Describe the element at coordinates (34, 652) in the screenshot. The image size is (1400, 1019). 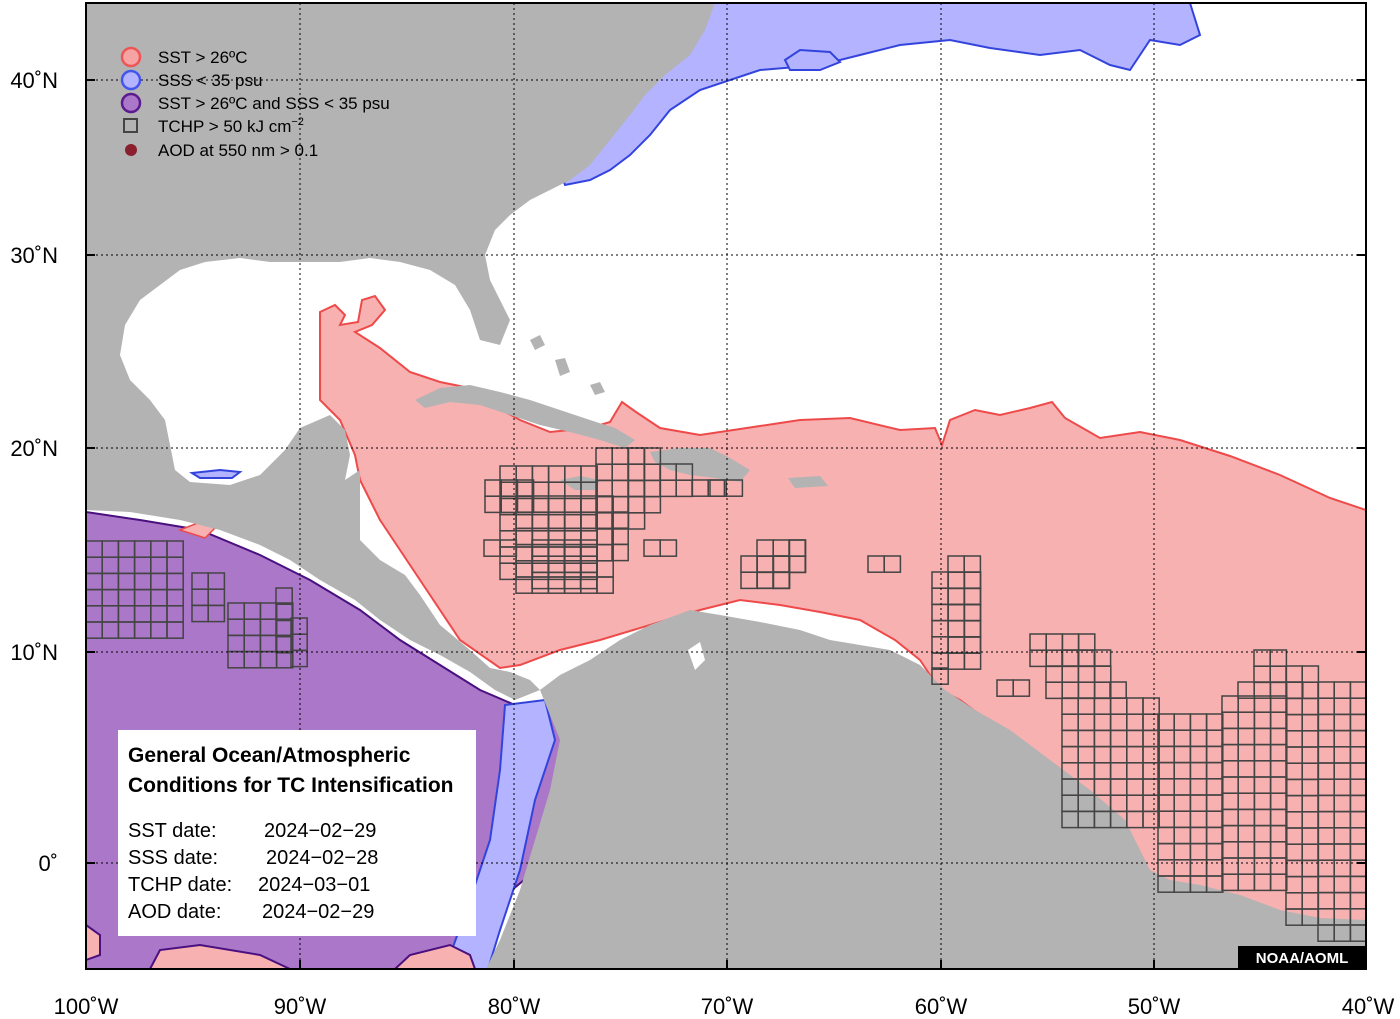
I see `y-tick-label: 10˚N` at that location.